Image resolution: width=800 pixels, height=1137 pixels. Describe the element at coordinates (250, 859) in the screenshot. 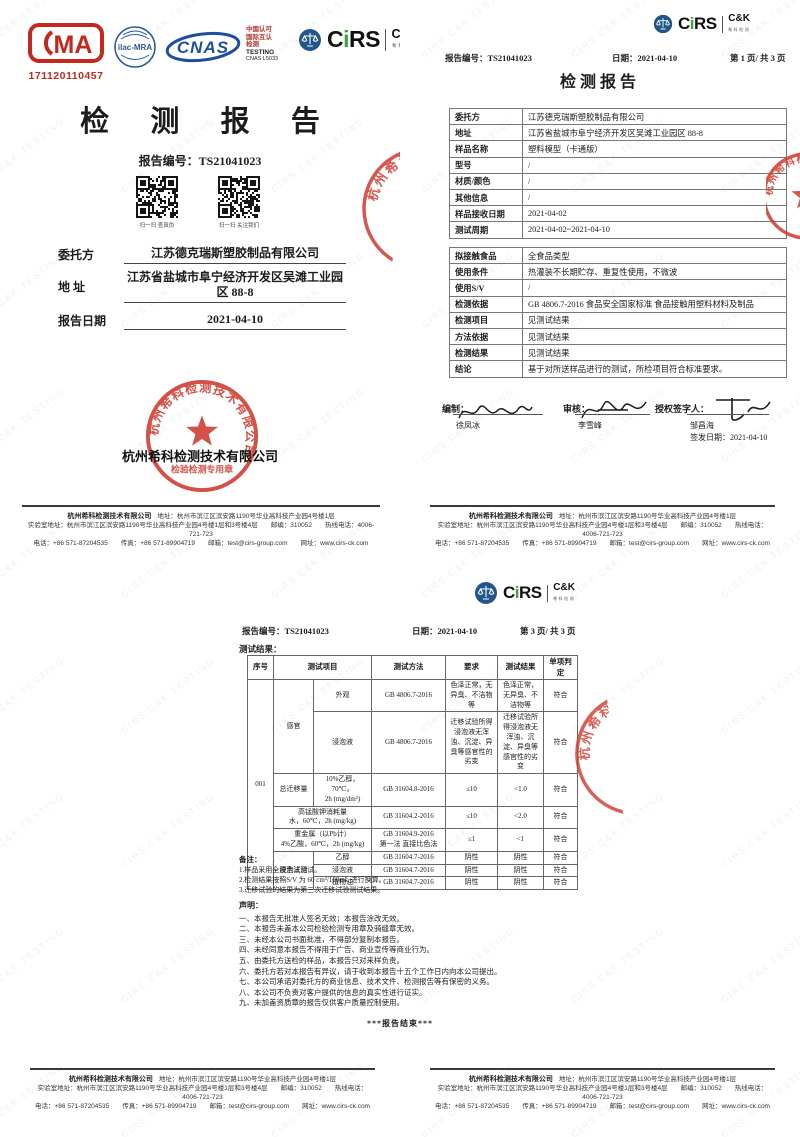

I see `notes-title: 备注：` at that location.